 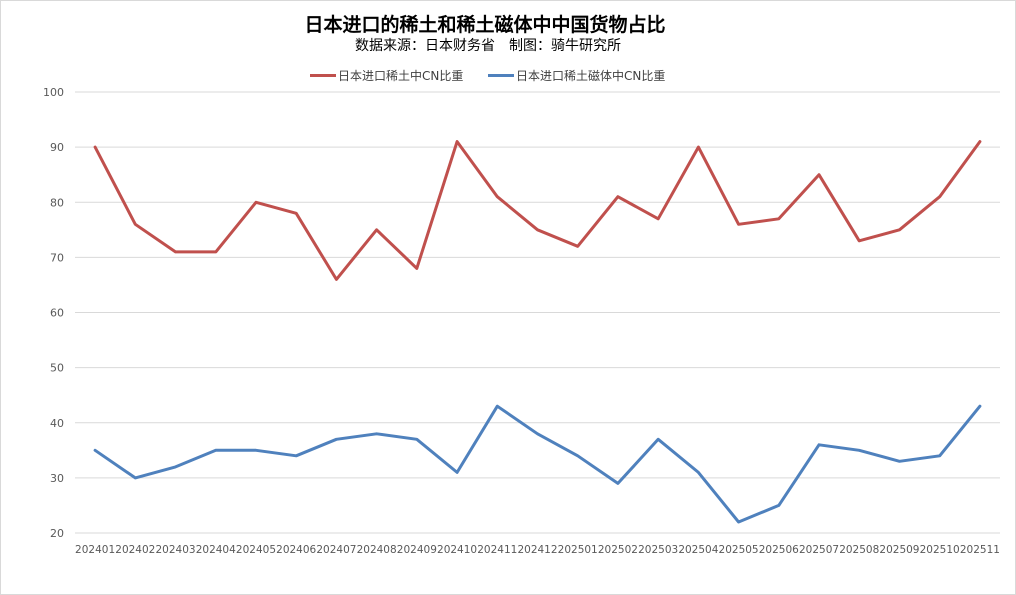 I want to click on x-tick-label: 202412, so click(x=537, y=550).